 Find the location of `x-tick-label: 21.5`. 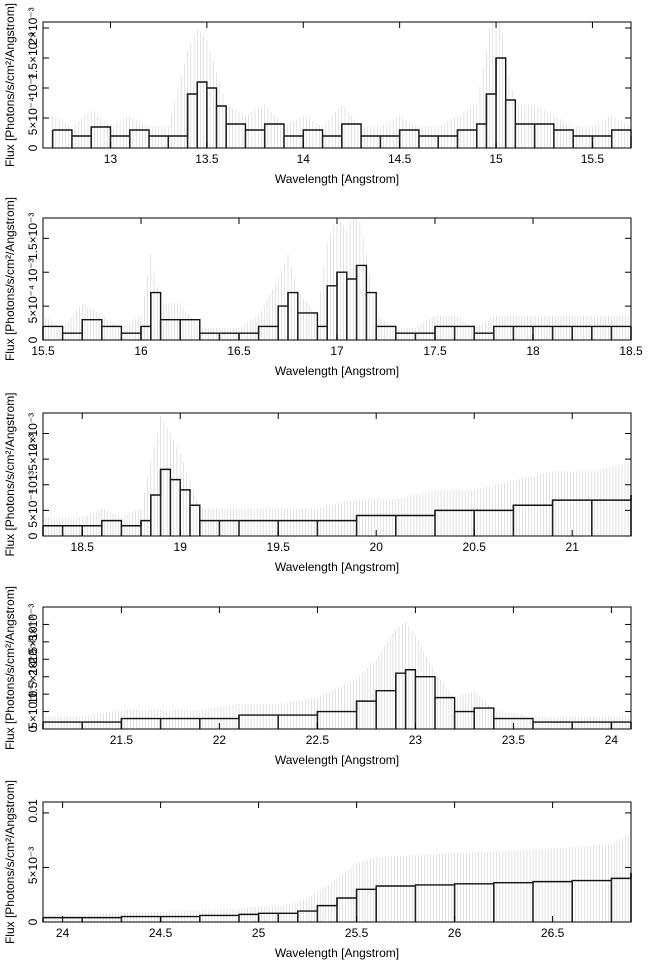

x-tick-label: 21.5 is located at coordinates (122, 740).